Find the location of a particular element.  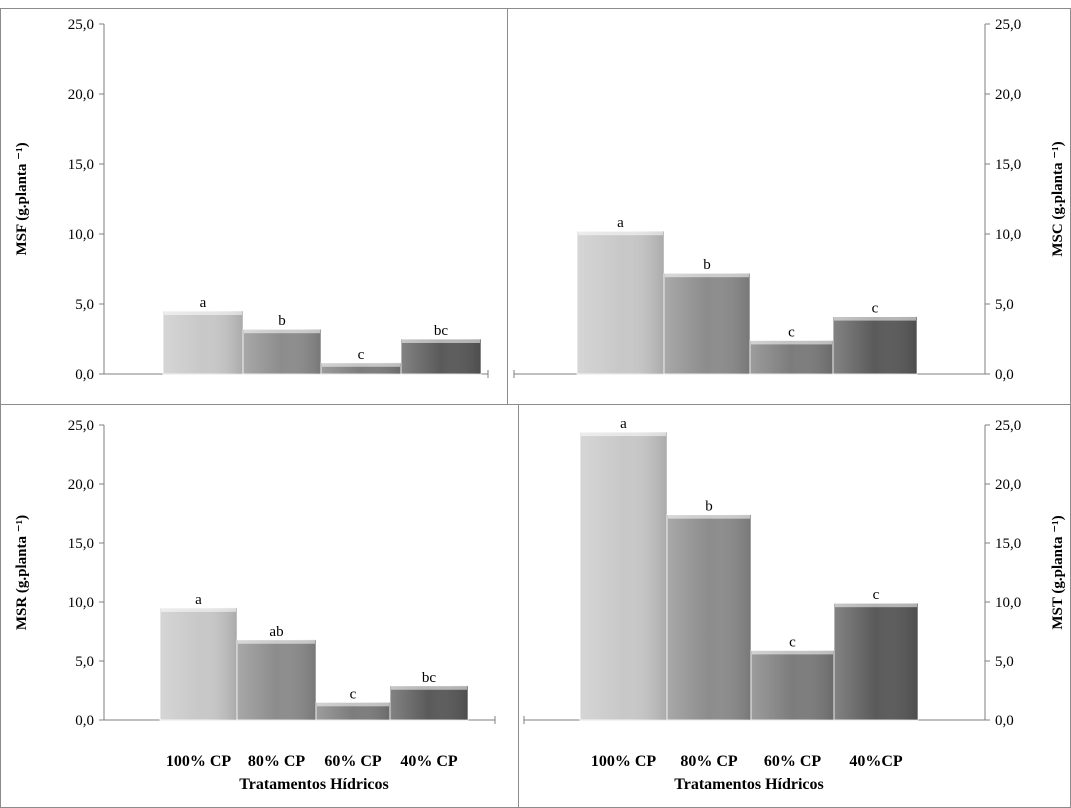

y-axis-title: MSF (g.planta ⁻¹) is located at coordinates (22, 198).